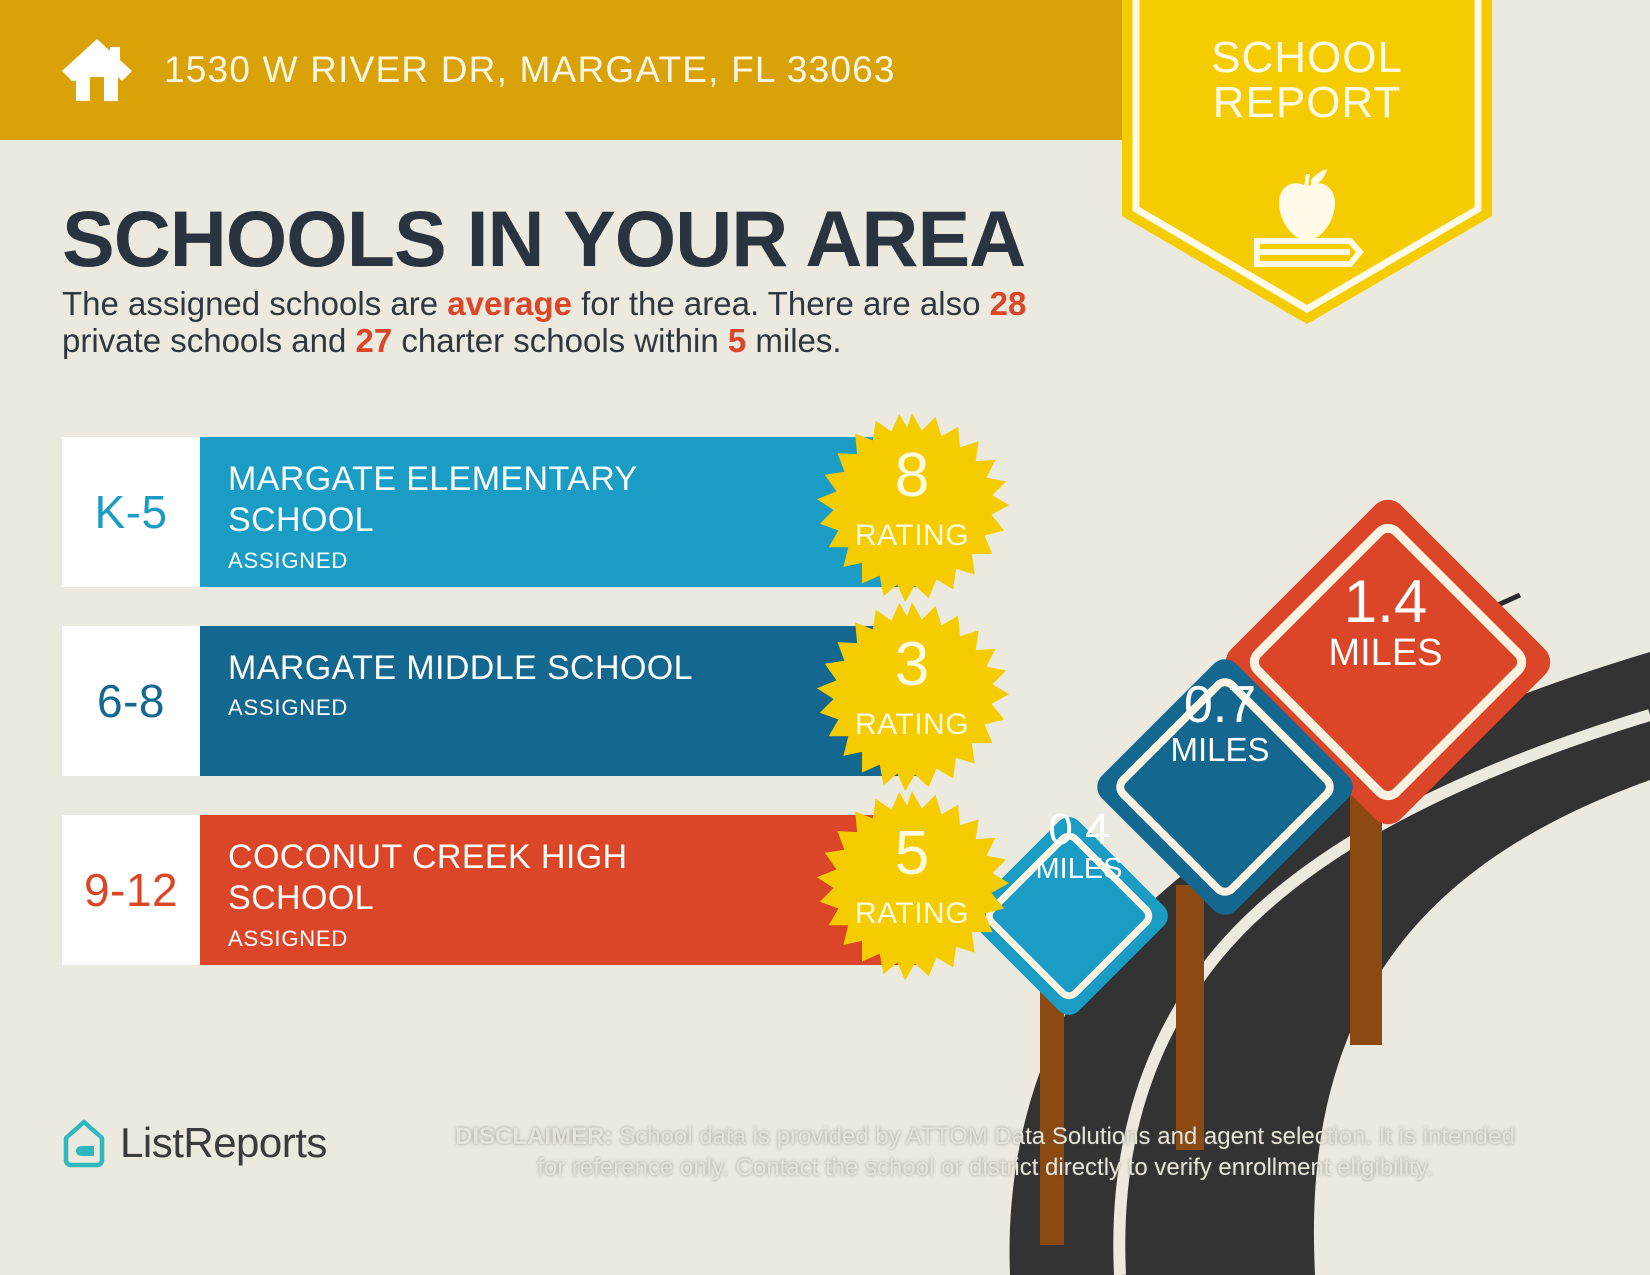  Describe the element at coordinates (1307, 102) in the screenshot. I see `badge-line-2: REPORT` at that location.